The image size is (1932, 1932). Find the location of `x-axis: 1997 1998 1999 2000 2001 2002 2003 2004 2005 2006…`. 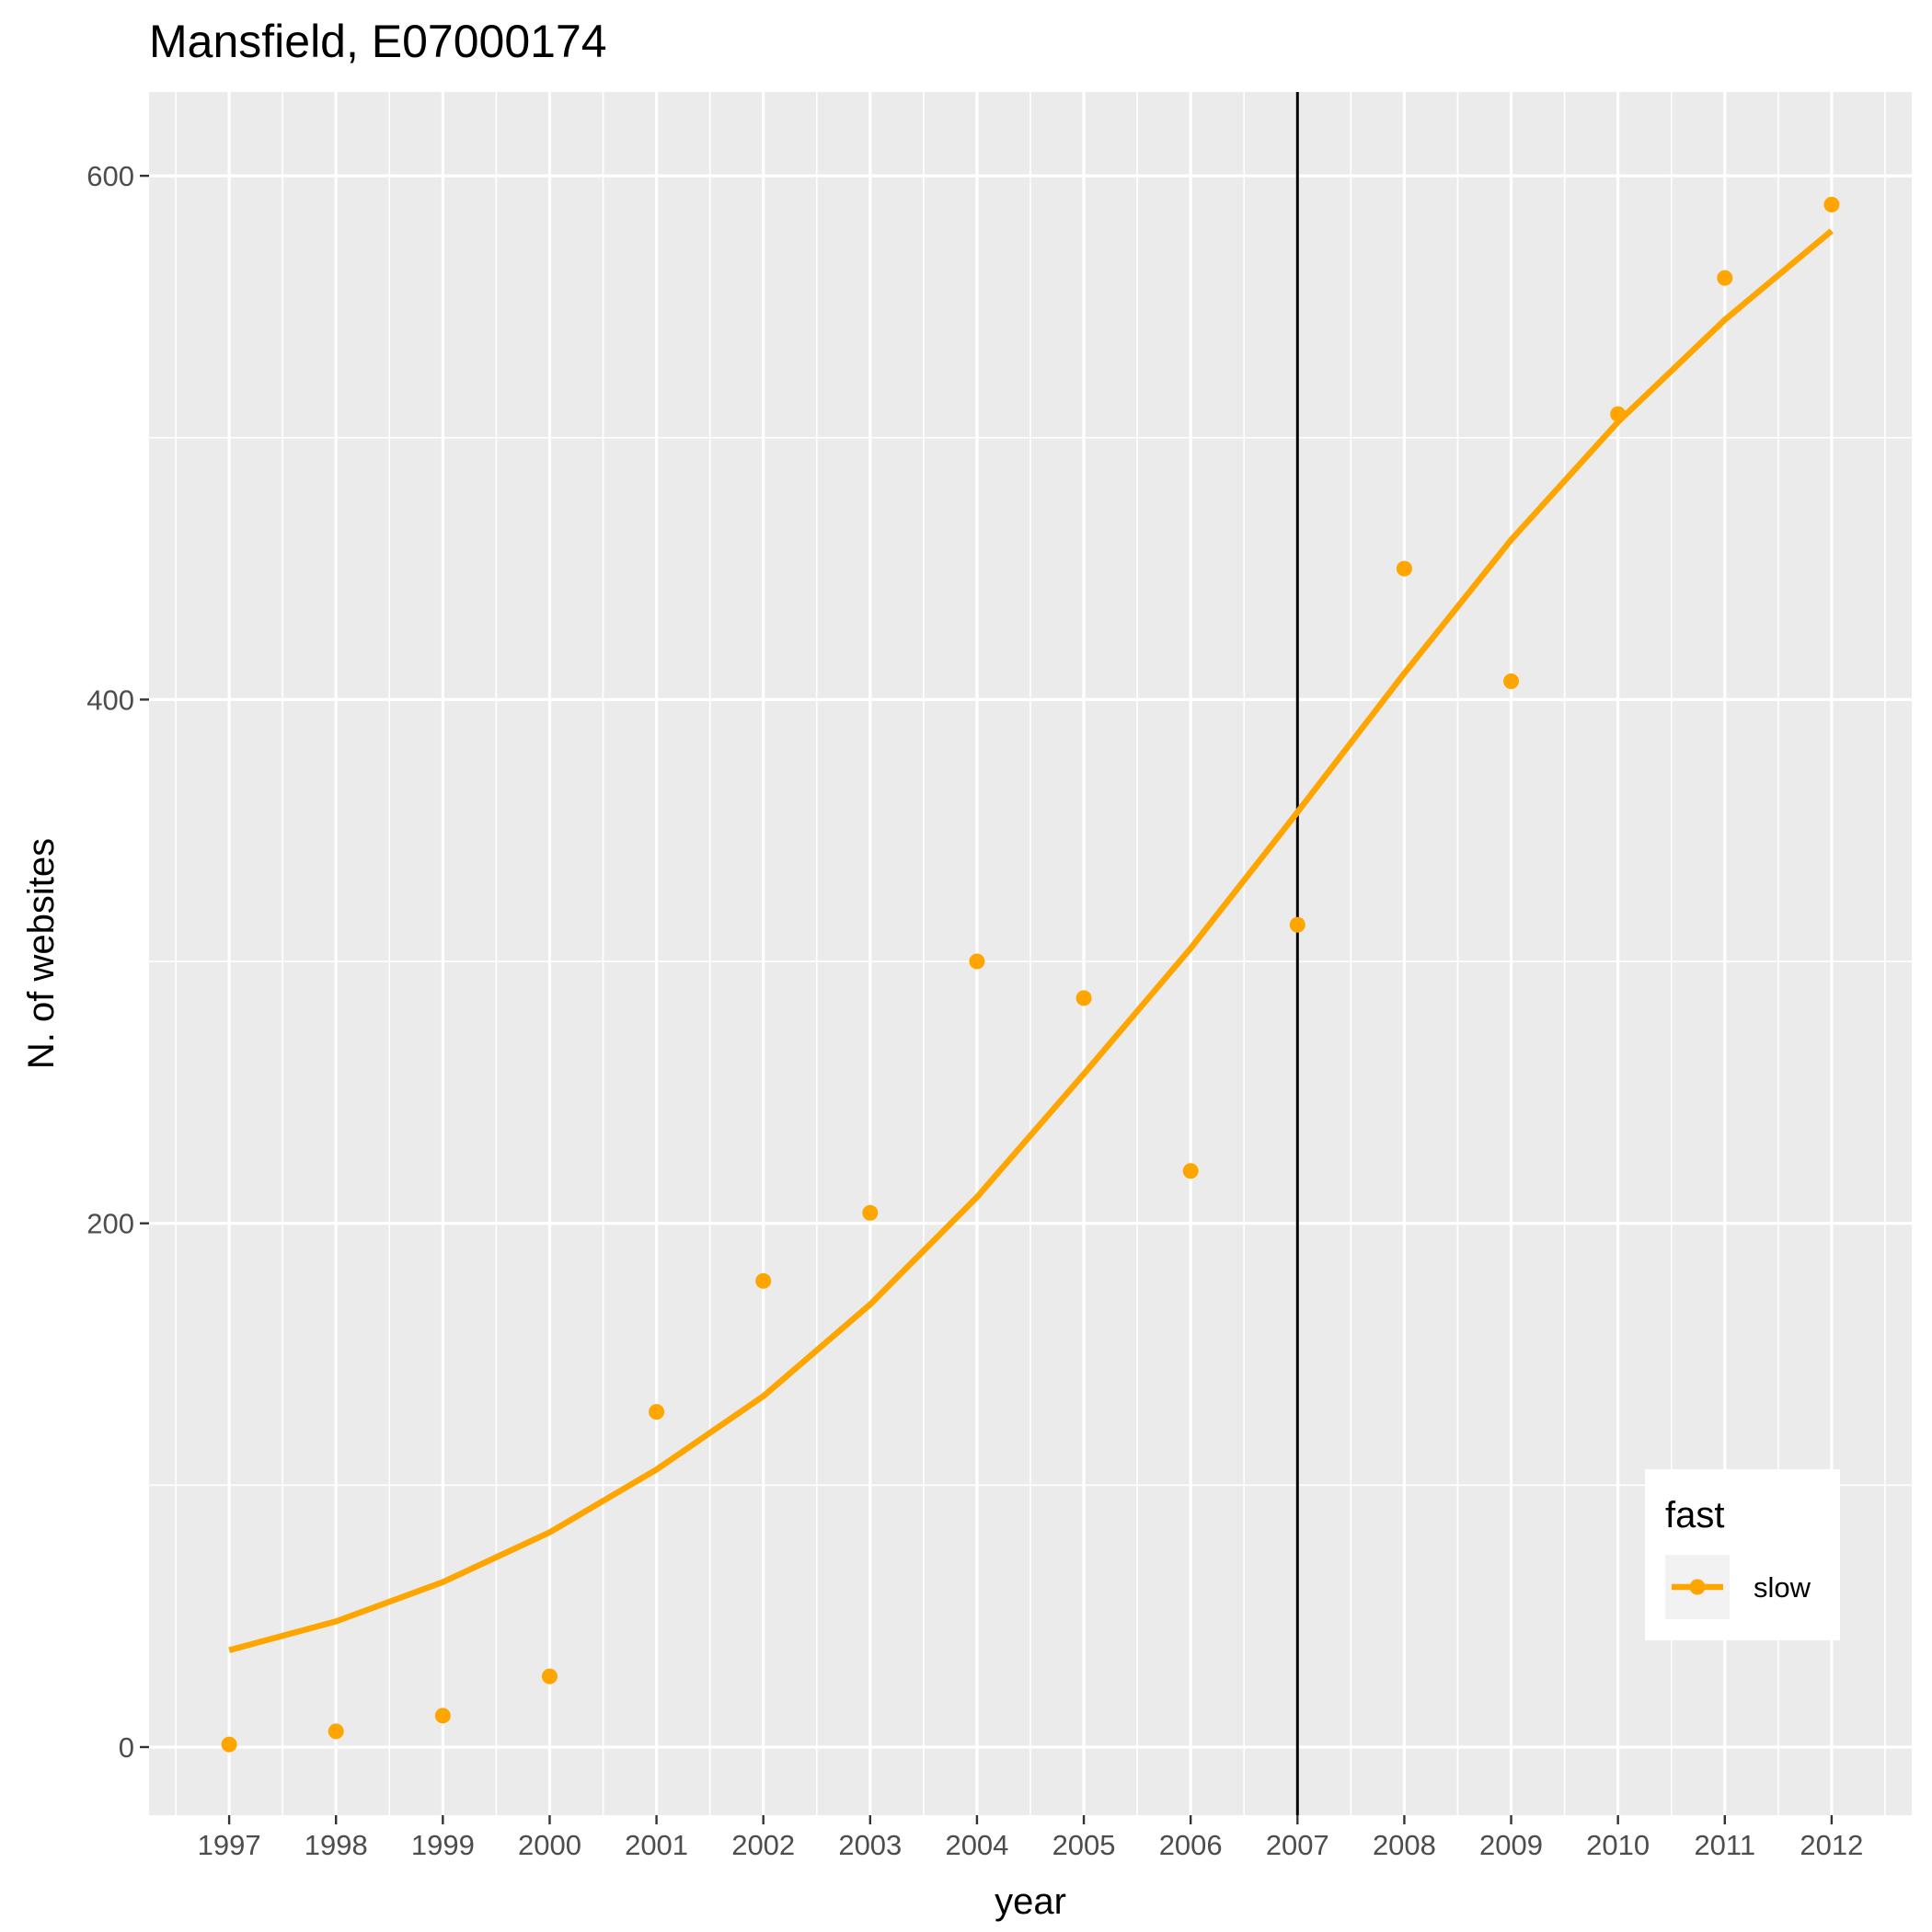

x-axis: 1997 1998 1999 2000 2001 2002 2003 2004 2005 2006… is located at coordinates (1030, 1838).